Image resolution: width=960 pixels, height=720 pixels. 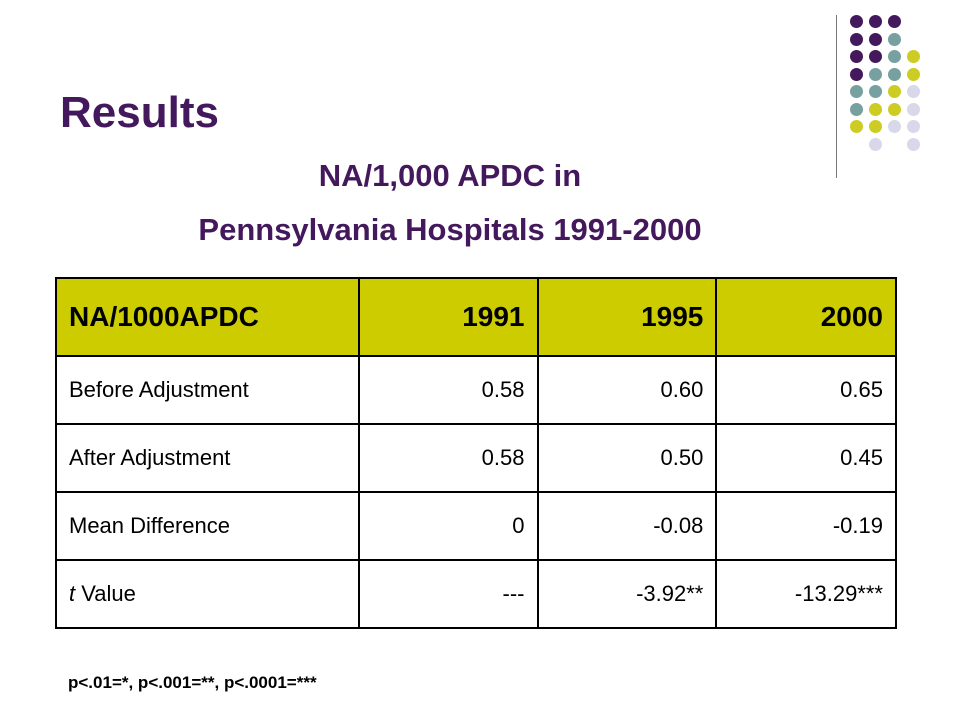 I want to click on header-cell-1995: 1995, so click(x=627, y=317).